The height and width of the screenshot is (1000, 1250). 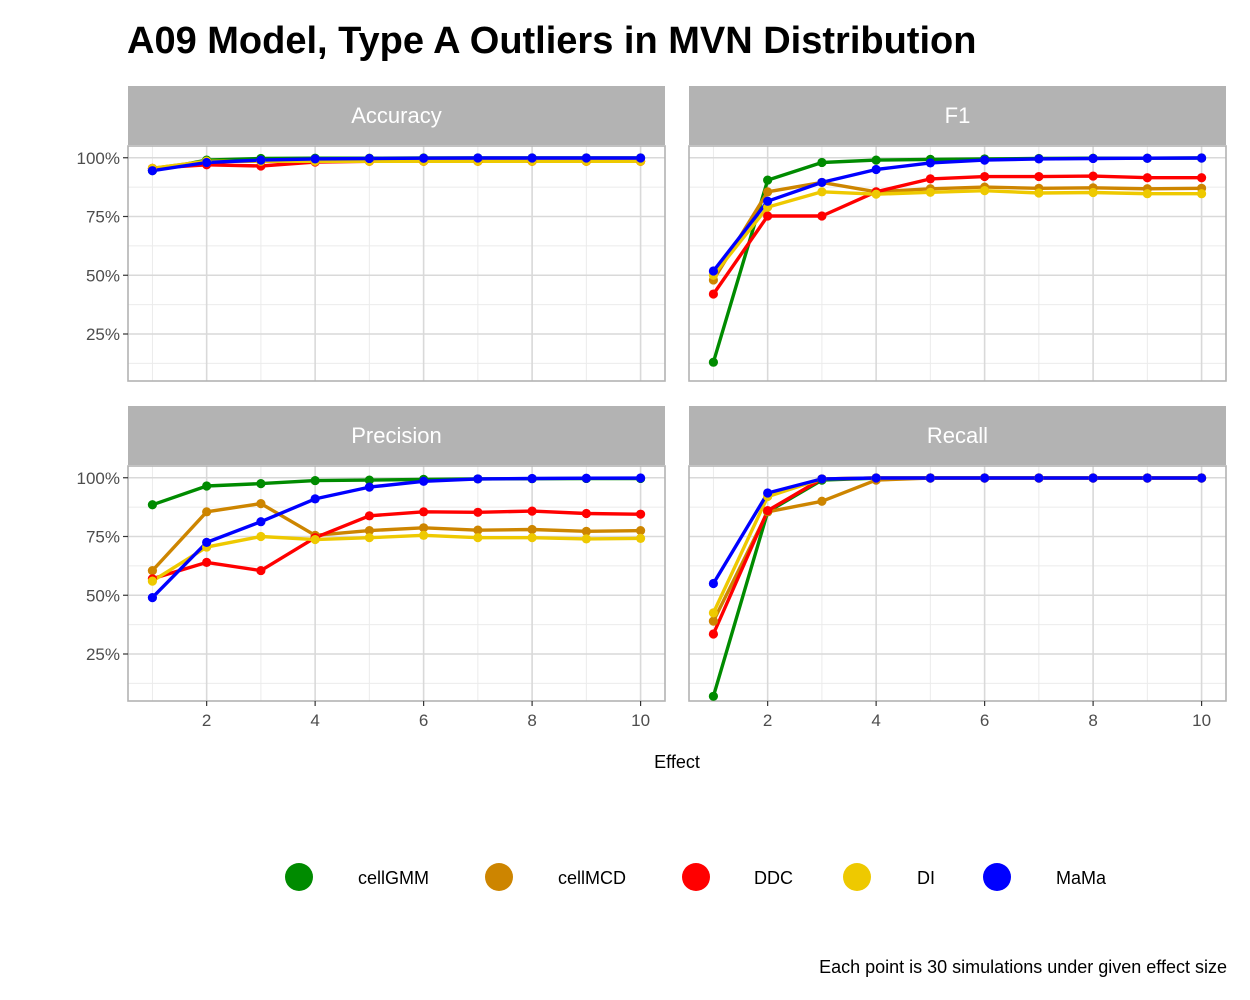 I want to click on strip-precision, so click(x=396, y=435).